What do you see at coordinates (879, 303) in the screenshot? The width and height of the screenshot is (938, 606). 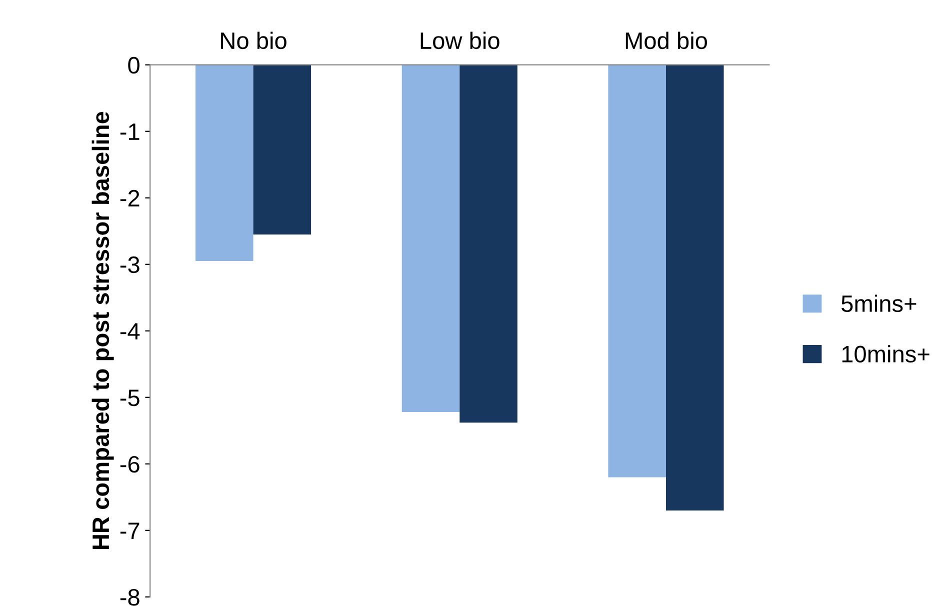 I see `legend-label: 5mins+` at bounding box center [879, 303].